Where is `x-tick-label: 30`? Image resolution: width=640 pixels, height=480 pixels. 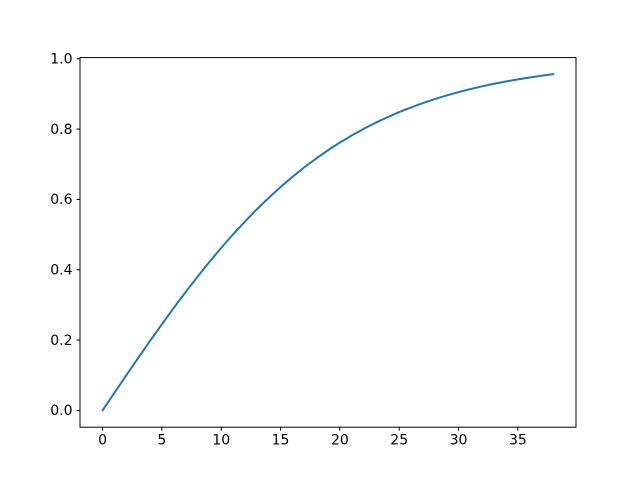 x-tick-label: 30 is located at coordinates (459, 441).